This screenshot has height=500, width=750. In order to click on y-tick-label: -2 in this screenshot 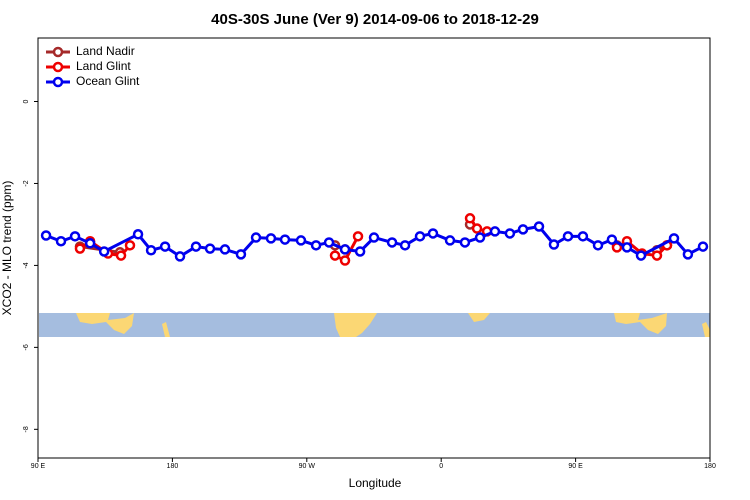, I will do `click(26, 183)`.